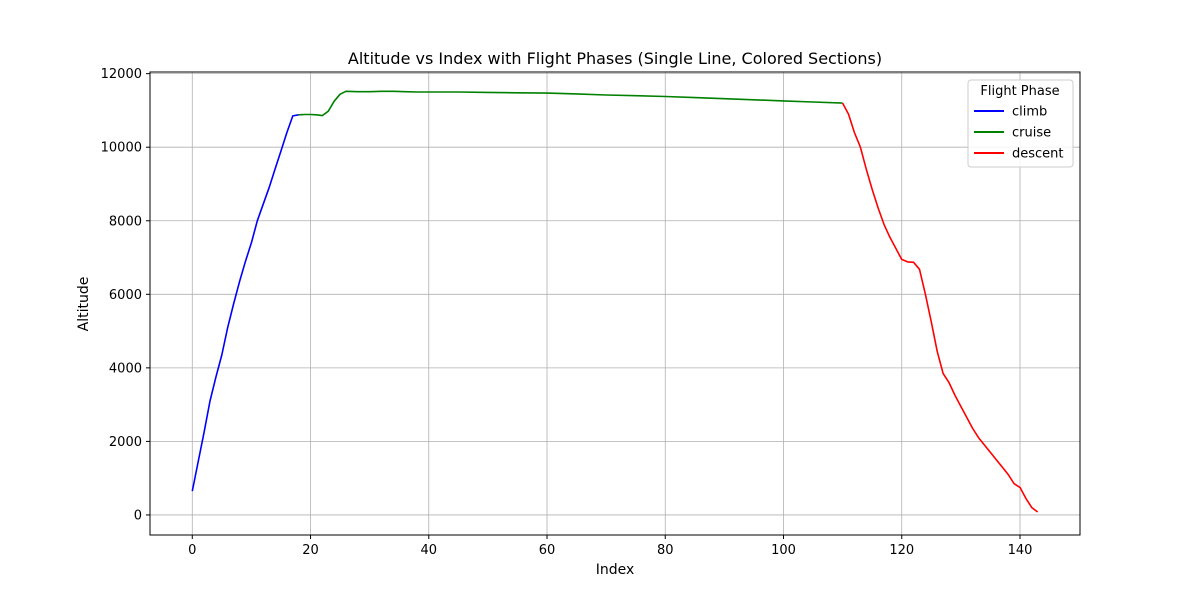 This screenshot has width=1200, height=600. I want to click on y-tick-label: 12000, so click(121, 74).